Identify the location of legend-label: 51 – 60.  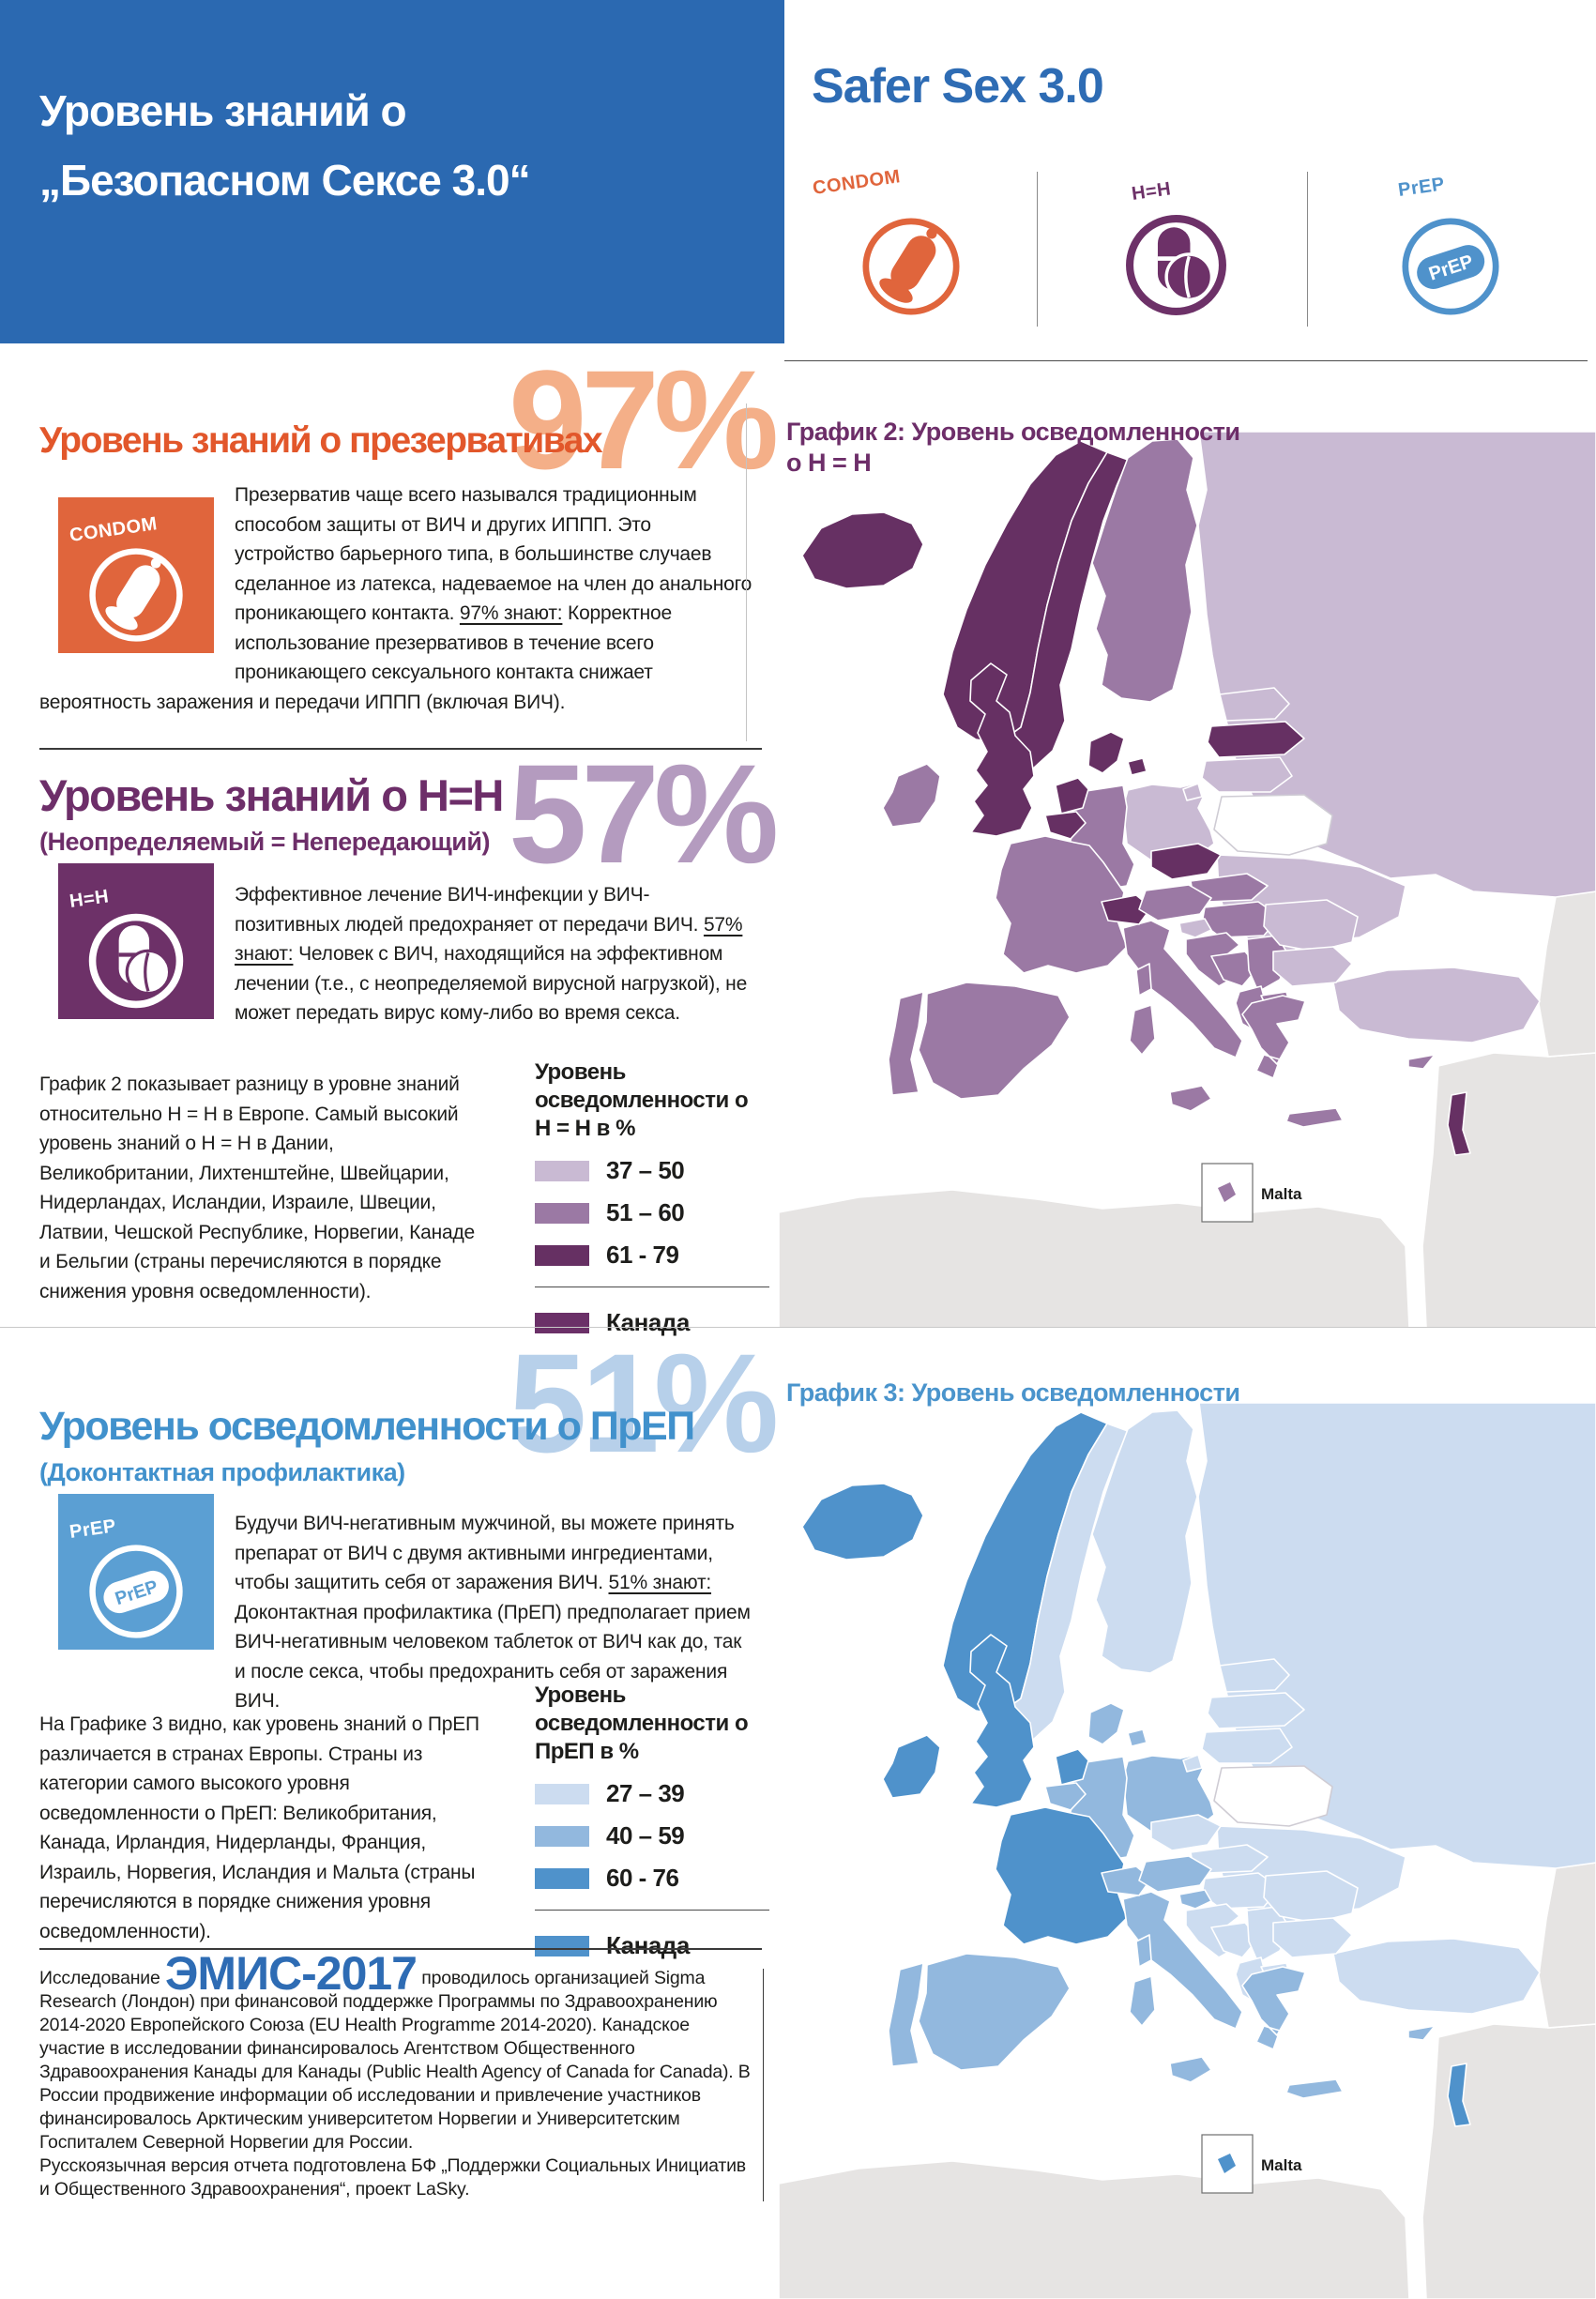
(645, 1212).